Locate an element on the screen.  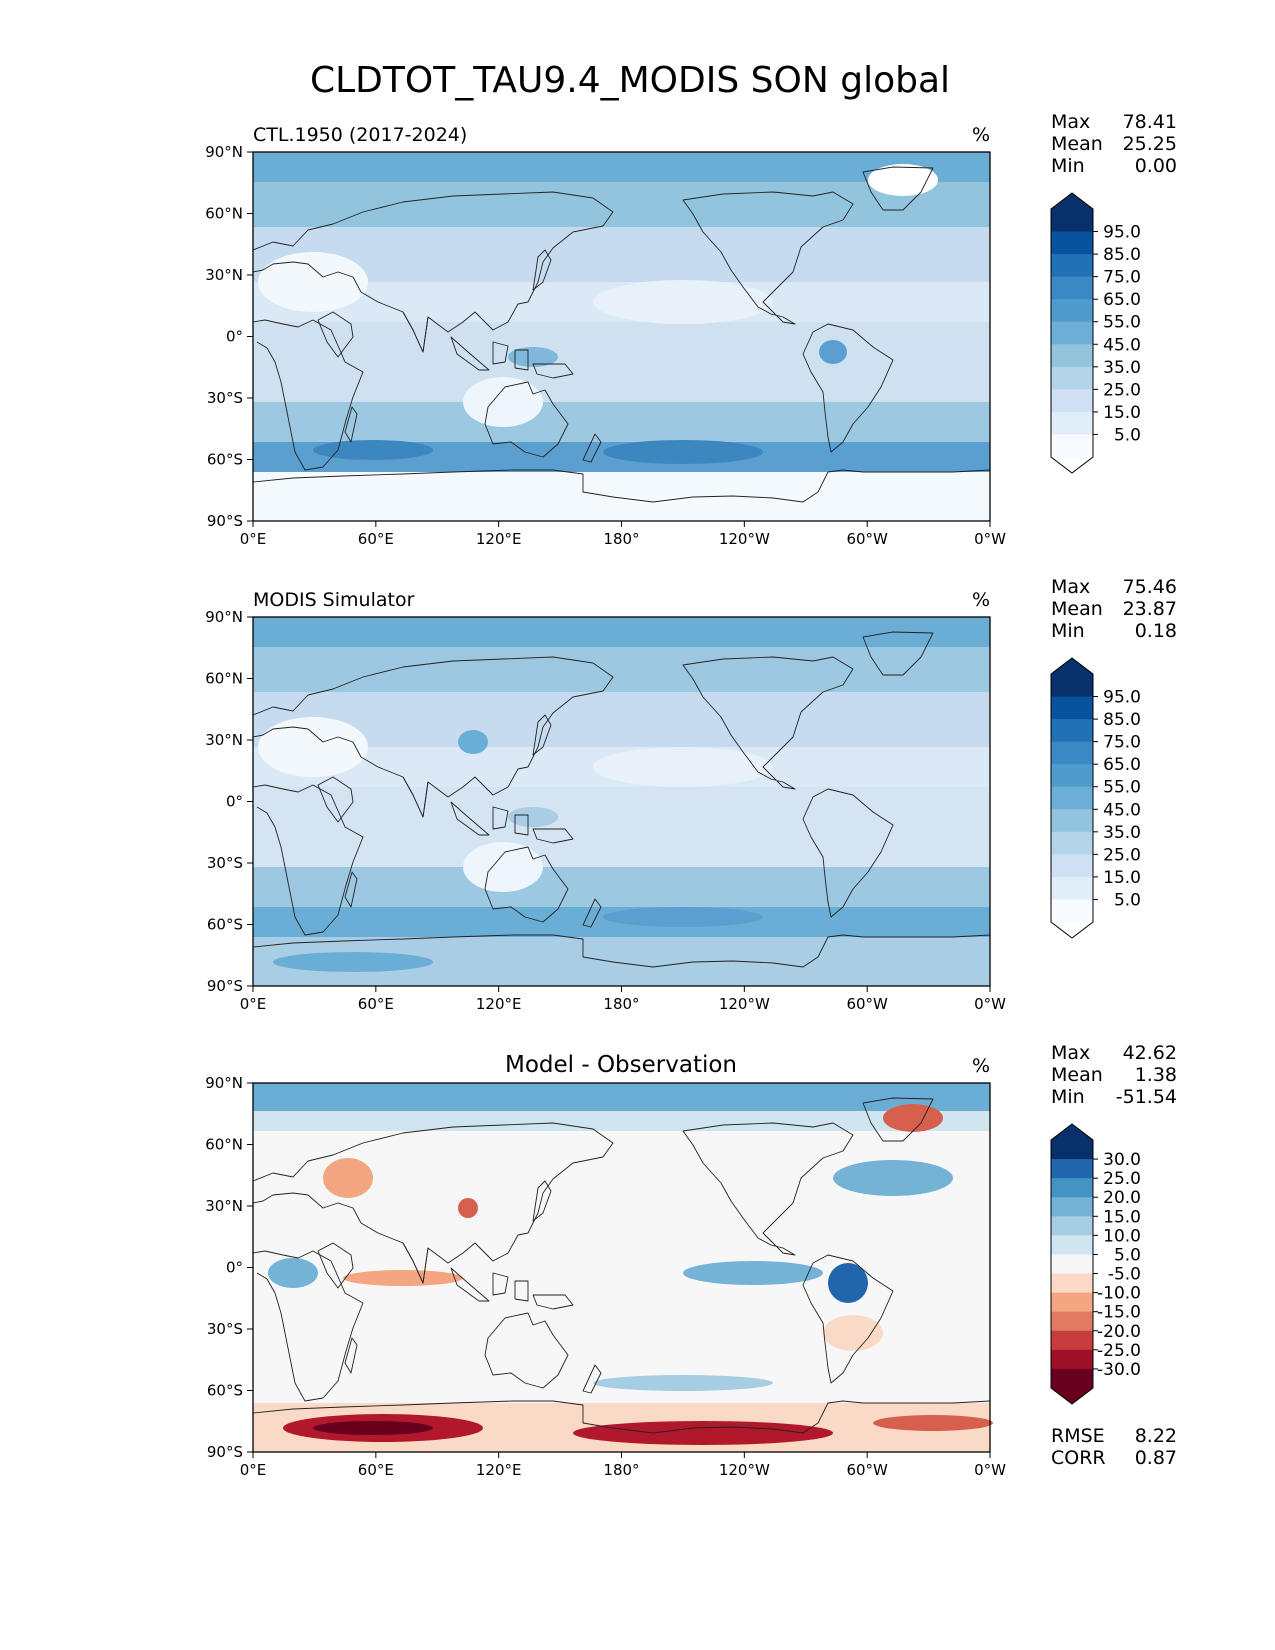
colorbar-label: 95.0 is located at coordinates (1122, 698).